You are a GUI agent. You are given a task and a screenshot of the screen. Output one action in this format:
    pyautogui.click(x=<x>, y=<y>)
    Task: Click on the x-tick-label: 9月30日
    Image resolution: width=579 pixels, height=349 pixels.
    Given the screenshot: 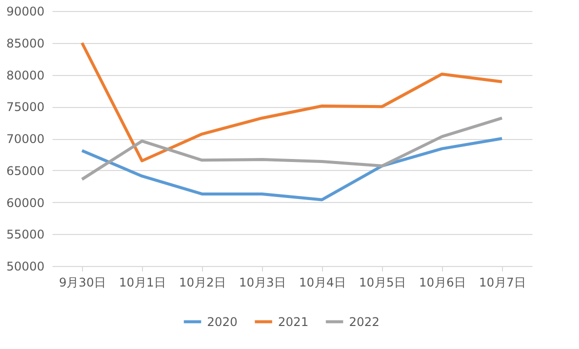 What is the action you would take?
    pyautogui.click(x=82, y=283)
    